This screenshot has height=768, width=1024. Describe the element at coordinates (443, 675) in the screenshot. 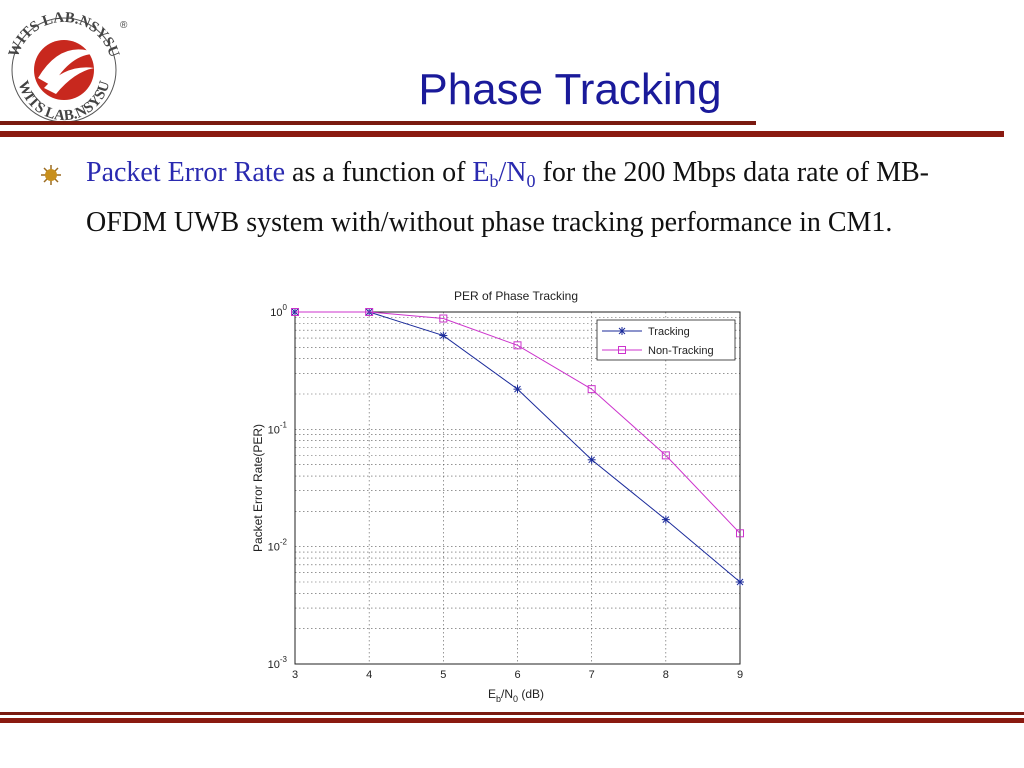

I see `x-tick-label: 5` at that location.